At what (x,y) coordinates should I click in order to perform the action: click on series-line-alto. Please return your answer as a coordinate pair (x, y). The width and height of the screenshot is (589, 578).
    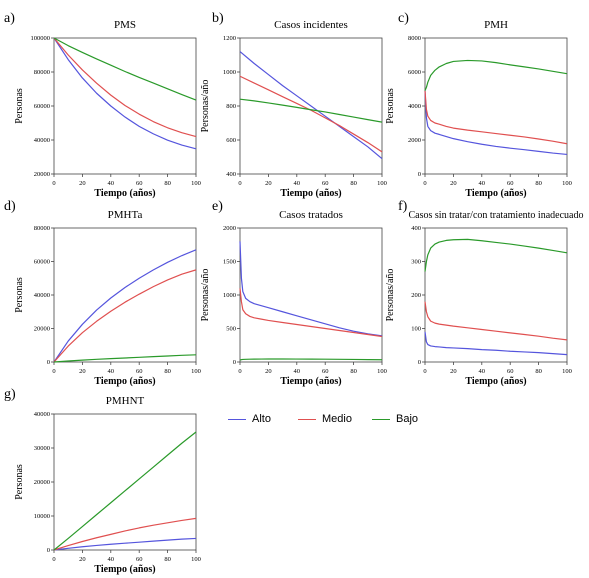
    Looking at the image, I should click on (496, 343).